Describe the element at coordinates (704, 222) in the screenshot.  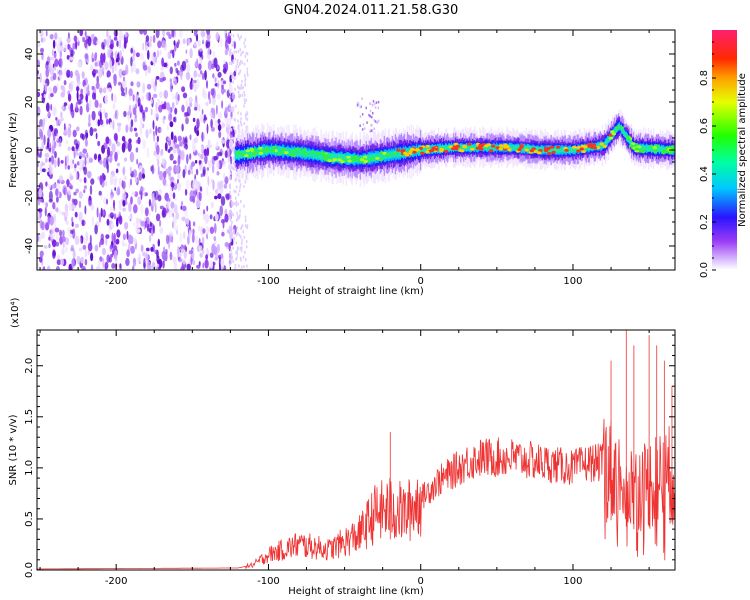
I see `colorbar-tick-label: 0.2` at that location.